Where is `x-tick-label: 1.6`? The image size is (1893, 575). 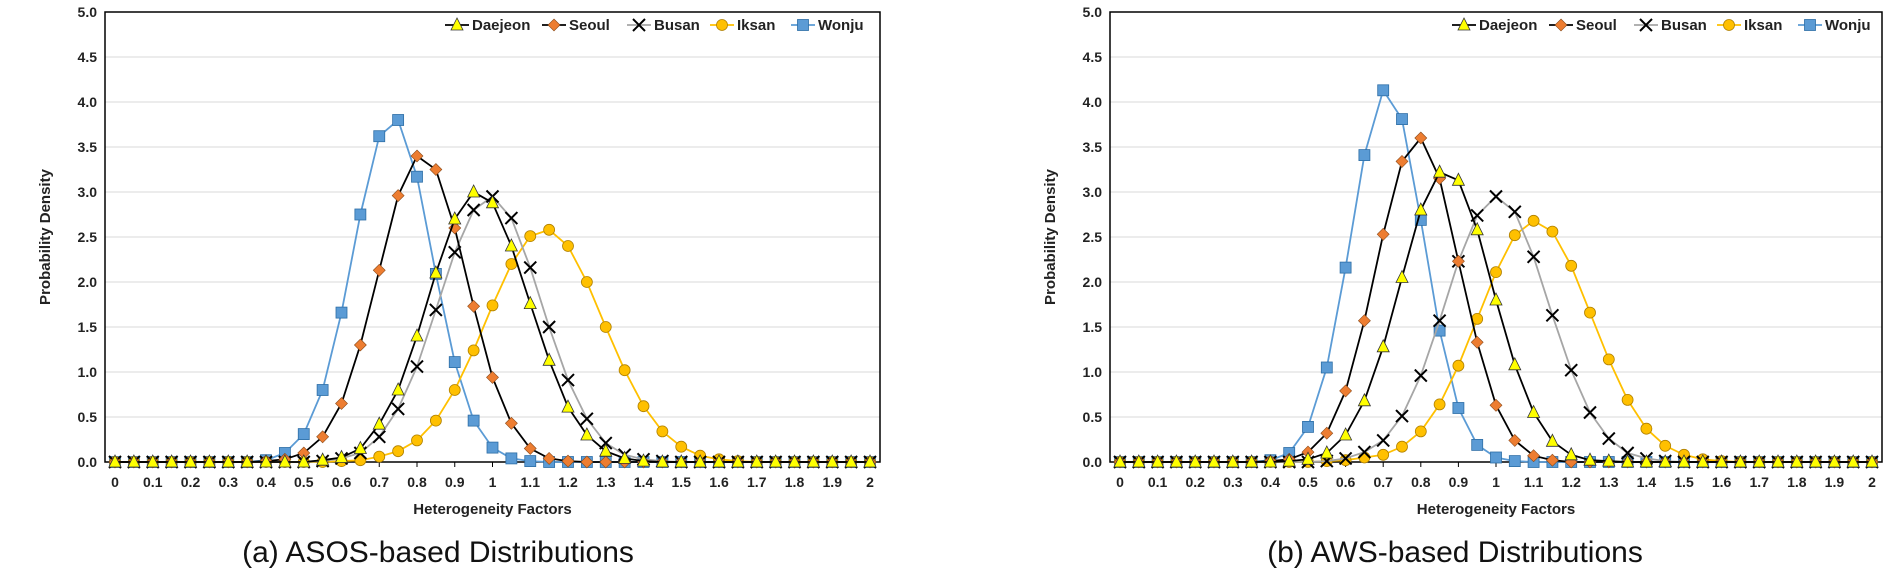 x-tick-label: 1.6 is located at coordinates (719, 482).